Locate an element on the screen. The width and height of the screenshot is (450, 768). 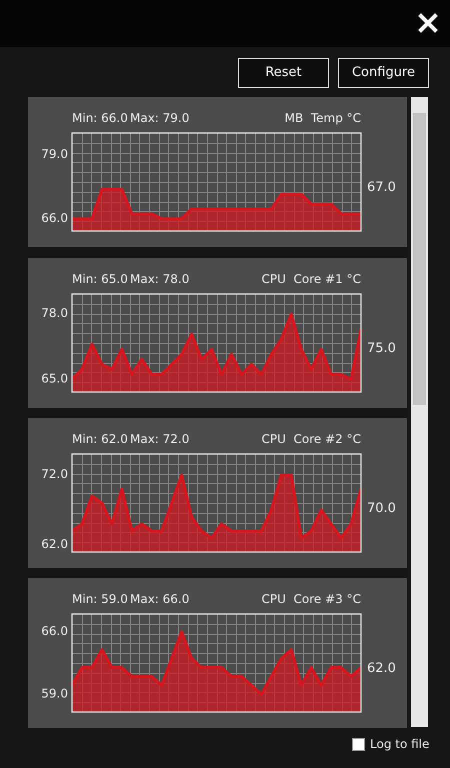
text: 62.0 is located at coordinates (381, 668).